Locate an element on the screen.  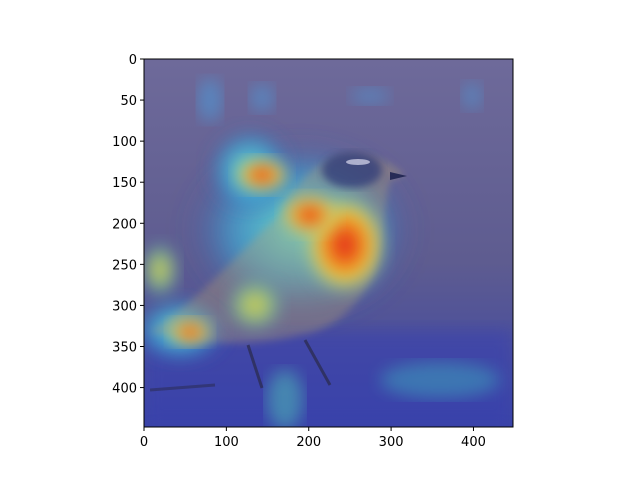
x-tick-label: 400 is located at coordinates (473, 442).